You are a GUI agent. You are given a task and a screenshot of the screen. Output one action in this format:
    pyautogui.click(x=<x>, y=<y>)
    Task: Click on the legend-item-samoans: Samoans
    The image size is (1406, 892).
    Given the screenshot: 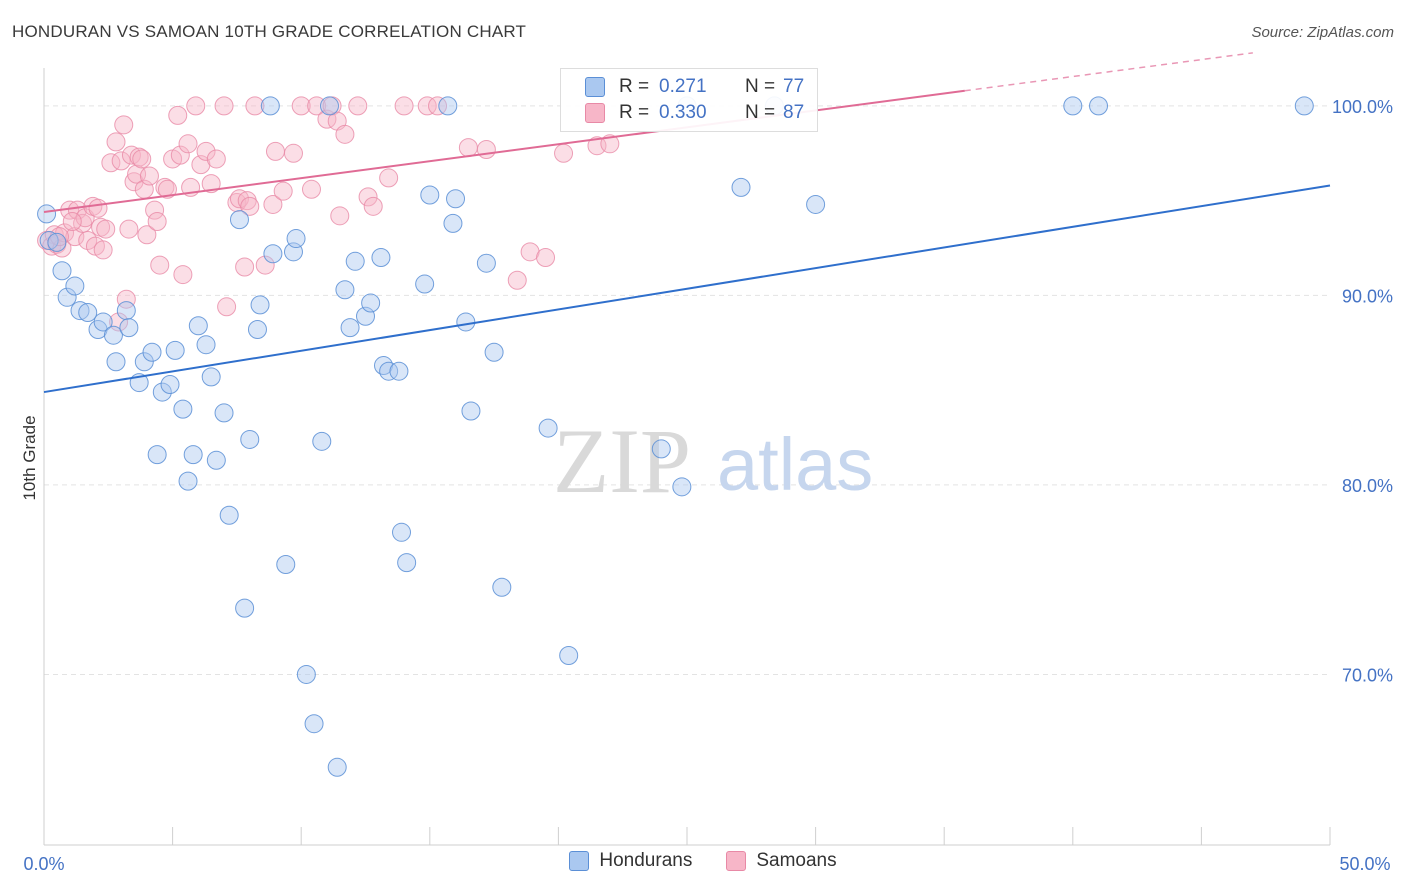 What is the action you would take?
    pyautogui.click(x=781, y=861)
    